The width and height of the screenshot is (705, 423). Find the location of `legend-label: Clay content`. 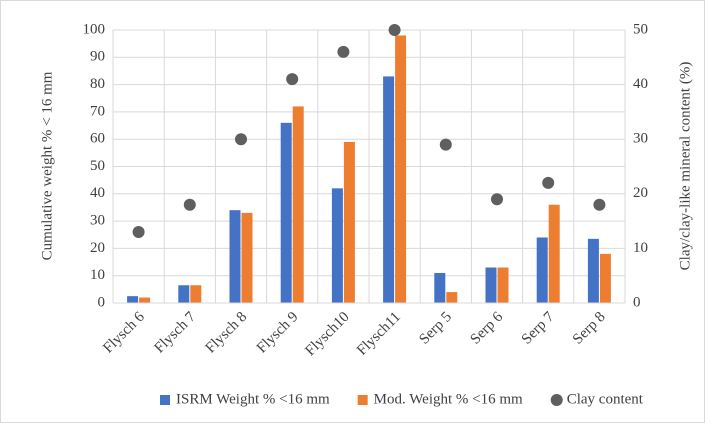

legend-label: Clay content is located at coordinates (605, 399).